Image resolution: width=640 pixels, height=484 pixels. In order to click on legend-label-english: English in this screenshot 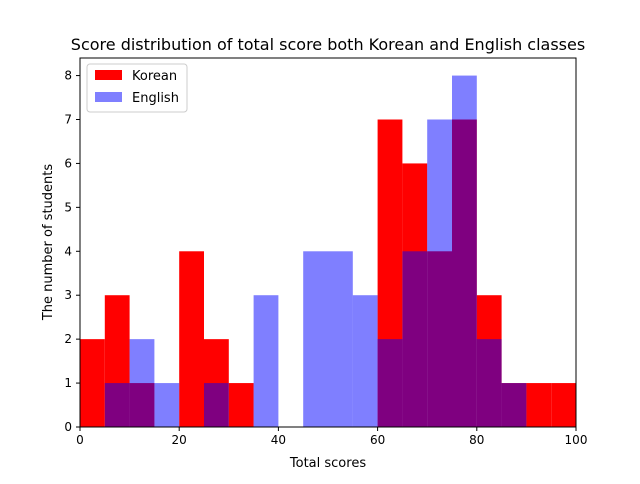, I will do `click(155, 98)`.